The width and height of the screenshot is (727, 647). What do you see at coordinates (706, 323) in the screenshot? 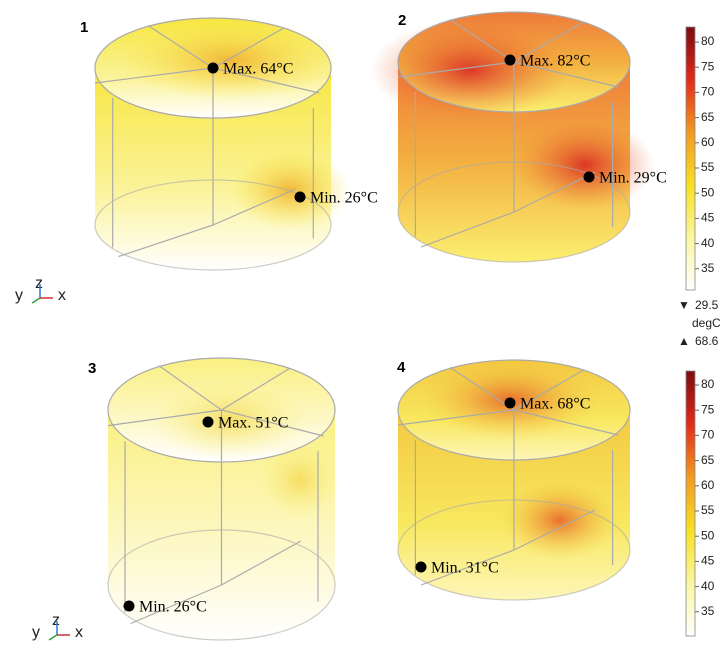
I see `range-unit: degC` at bounding box center [706, 323].